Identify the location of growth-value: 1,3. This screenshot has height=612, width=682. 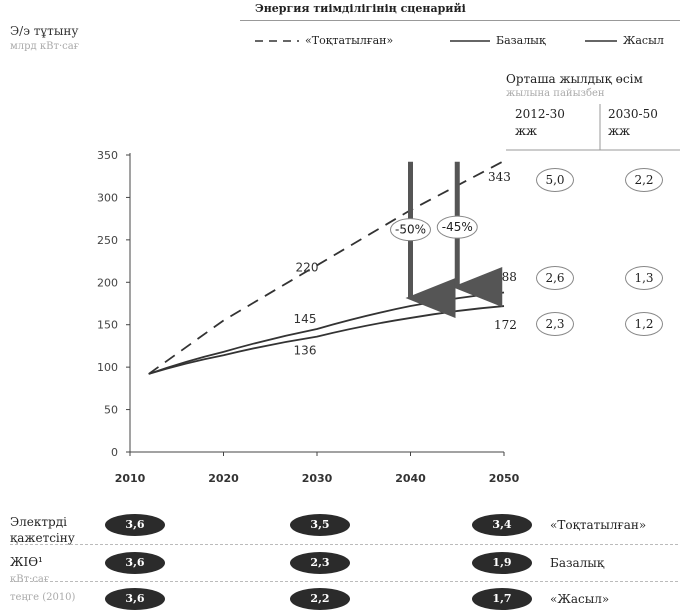
(644, 278).